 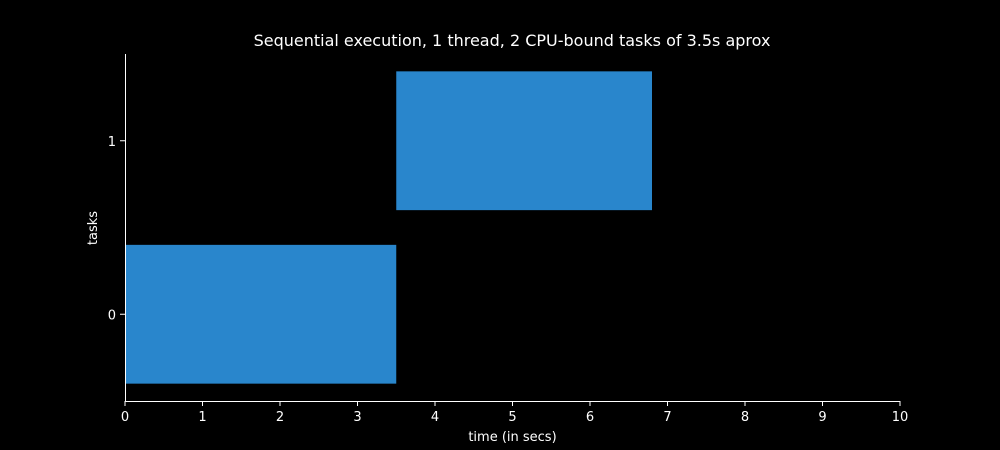 What do you see at coordinates (667, 417) in the screenshot?
I see `x-tick-label: 7` at bounding box center [667, 417].